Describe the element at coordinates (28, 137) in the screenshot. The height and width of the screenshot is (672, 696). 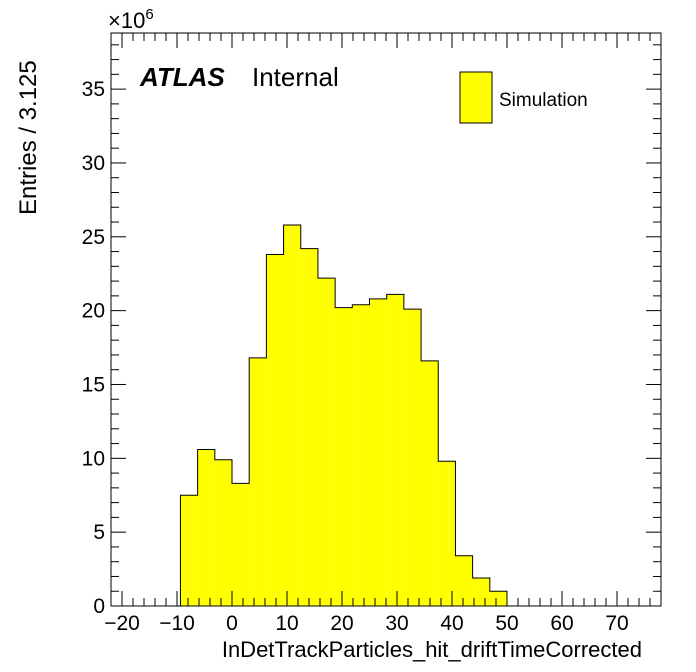
I see `y-axis-label: Entries / 3.125` at that location.